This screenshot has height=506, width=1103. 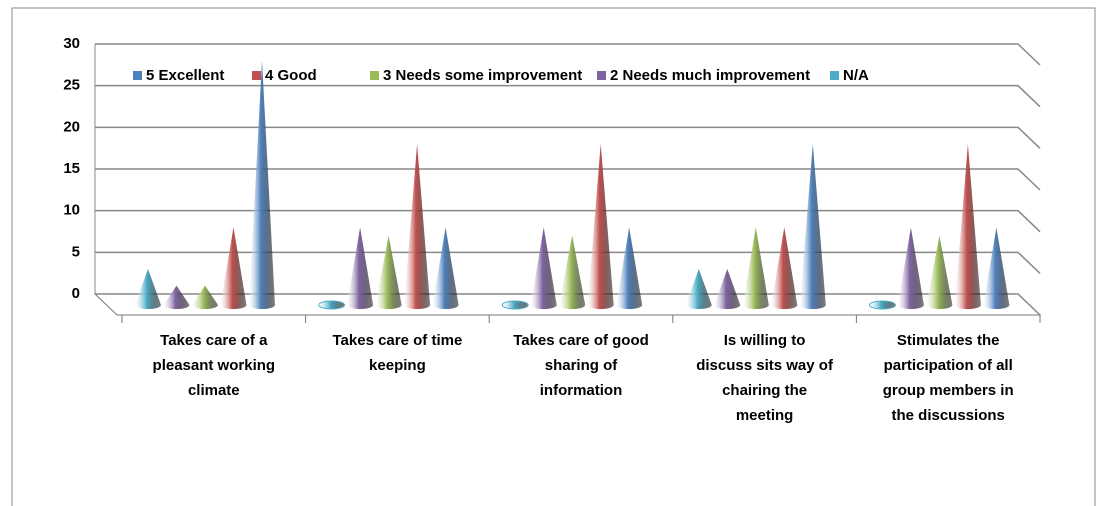 I want to click on x-tick-label: Stimulates the, so click(x=948, y=340).